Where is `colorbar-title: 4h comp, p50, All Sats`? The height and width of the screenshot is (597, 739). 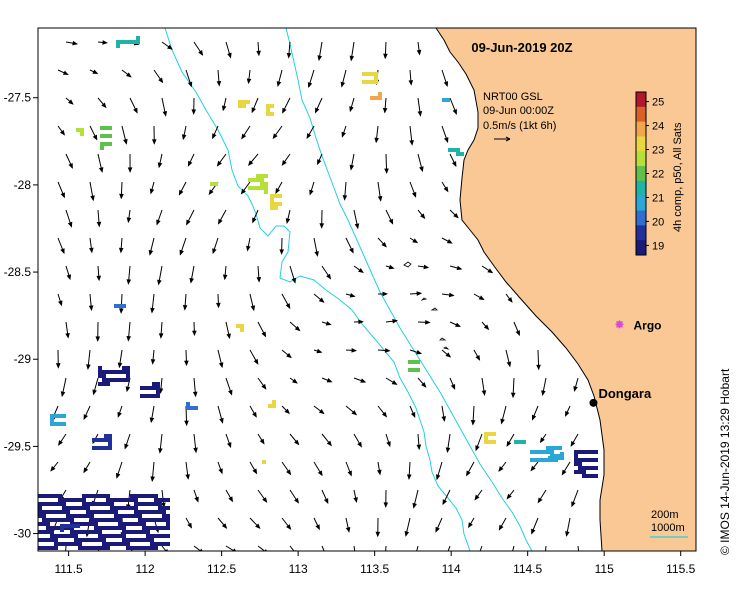
colorbar-title: 4h comp, p50, All Sats is located at coordinates (678, 177).